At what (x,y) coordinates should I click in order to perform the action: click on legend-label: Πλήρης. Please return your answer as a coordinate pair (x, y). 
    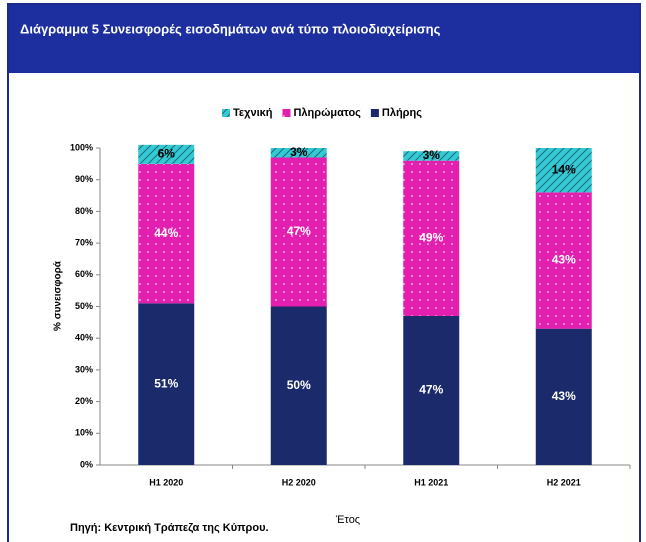
    Looking at the image, I should click on (402, 113).